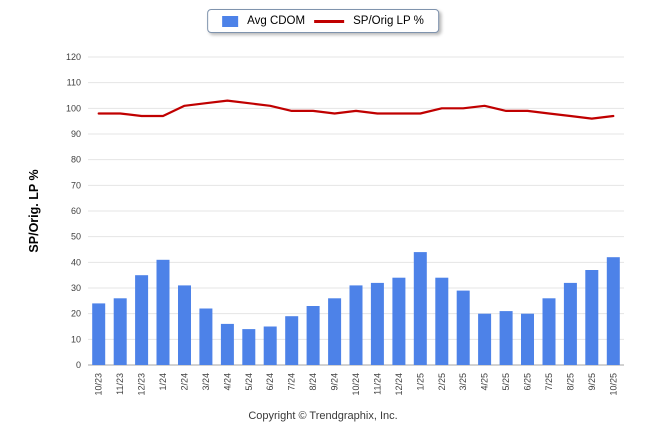 Image resolution: width=646 pixels, height=434 pixels. I want to click on x-tick-label: 11/23, so click(120, 384).